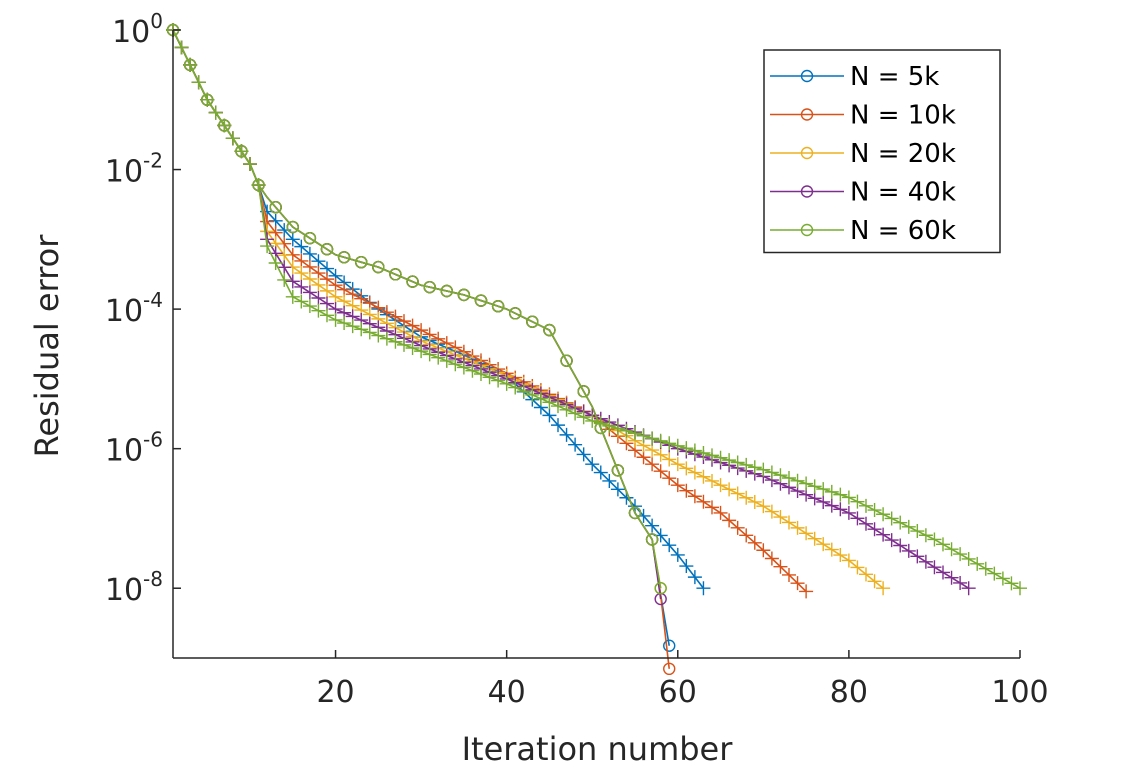 This screenshot has height=769, width=1131. Describe the element at coordinates (137, 29) in the screenshot. I see `y-tick-label: 10⁰` at that location.